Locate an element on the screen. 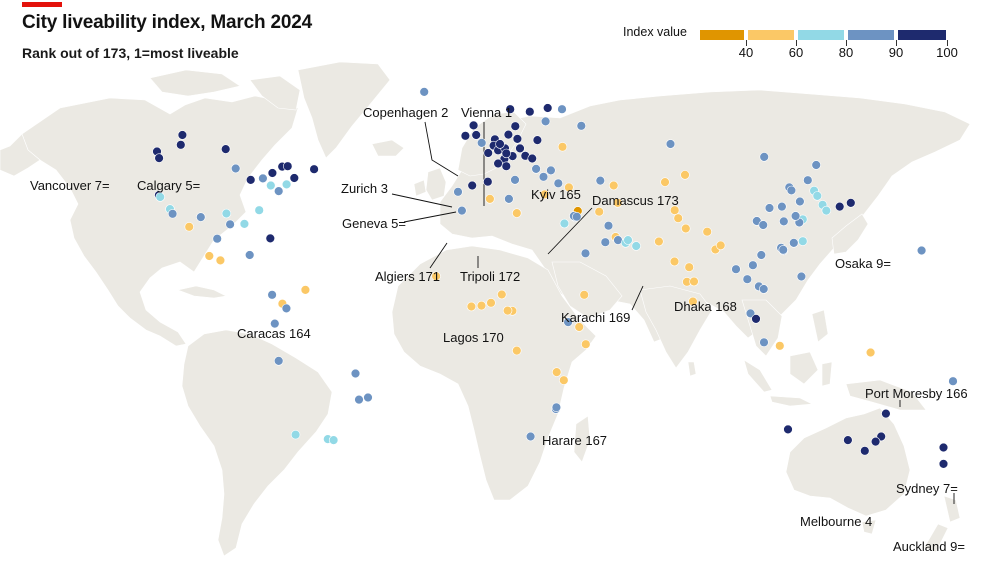 Image resolution: width=983 pixels, height=567 pixels. land-new-zealand-north is located at coordinates (952, 509).